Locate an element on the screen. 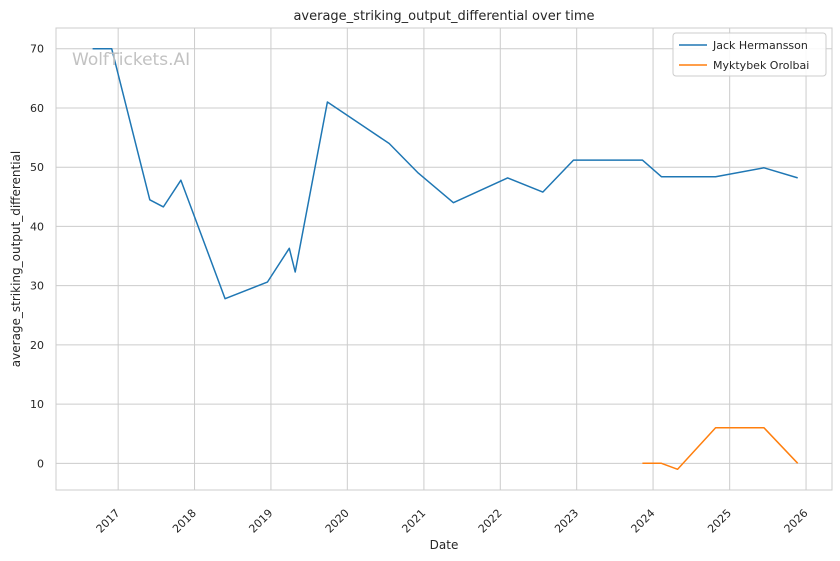  legend-label-jack-hermansson: Jack Hermansson is located at coordinates (760, 45).